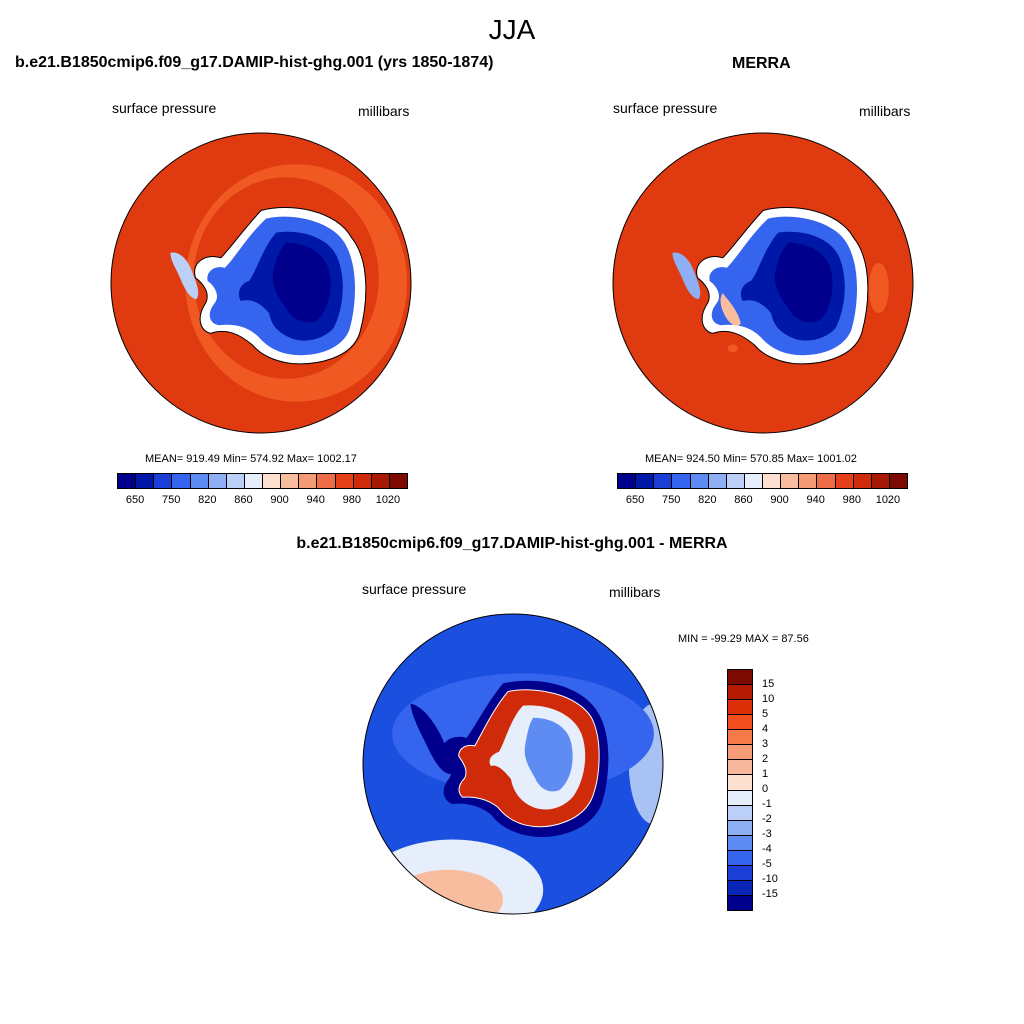  What do you see at coordinates (761, 63) in the screenshot?
I see `panel2-title: MERRA` at bounding box center [761, 63].